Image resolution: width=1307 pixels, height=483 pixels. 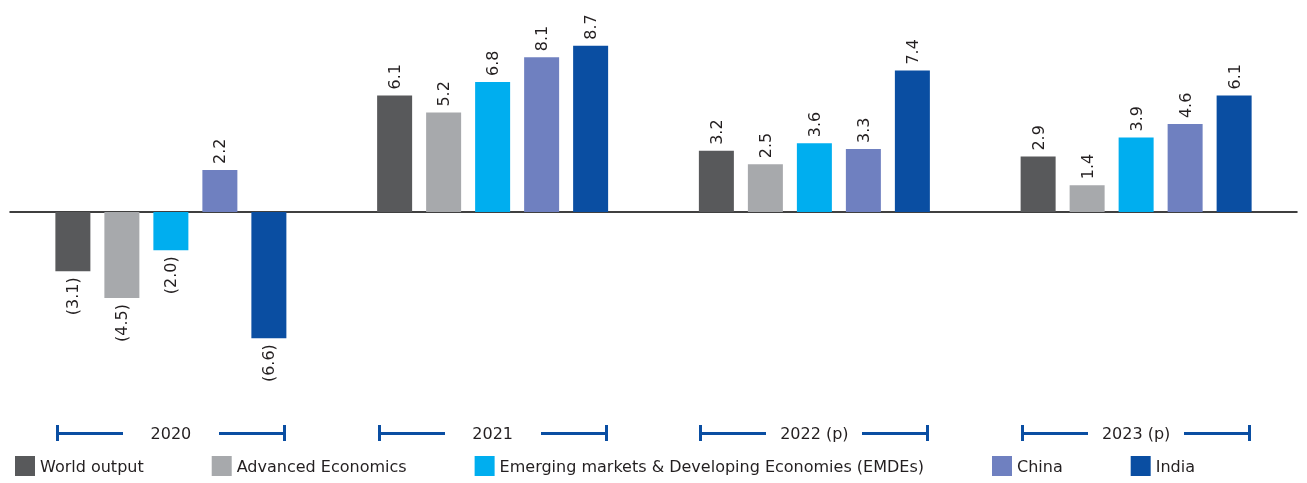 I want to click on legend-label: Emerging markets & Developing Economies (EMDEs), so click(x=711, y=466).